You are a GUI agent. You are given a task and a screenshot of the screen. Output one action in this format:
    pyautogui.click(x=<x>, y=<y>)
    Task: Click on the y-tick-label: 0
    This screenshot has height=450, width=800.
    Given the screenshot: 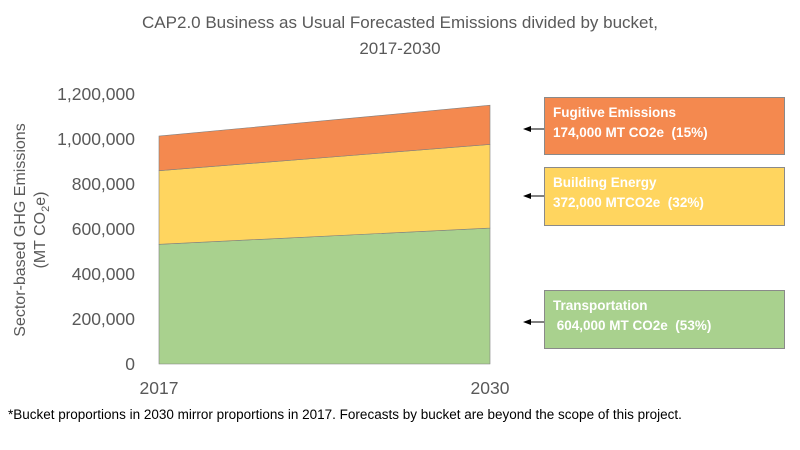 What is the action you would take?
    pyautogui.click(x=130, y=364)
    